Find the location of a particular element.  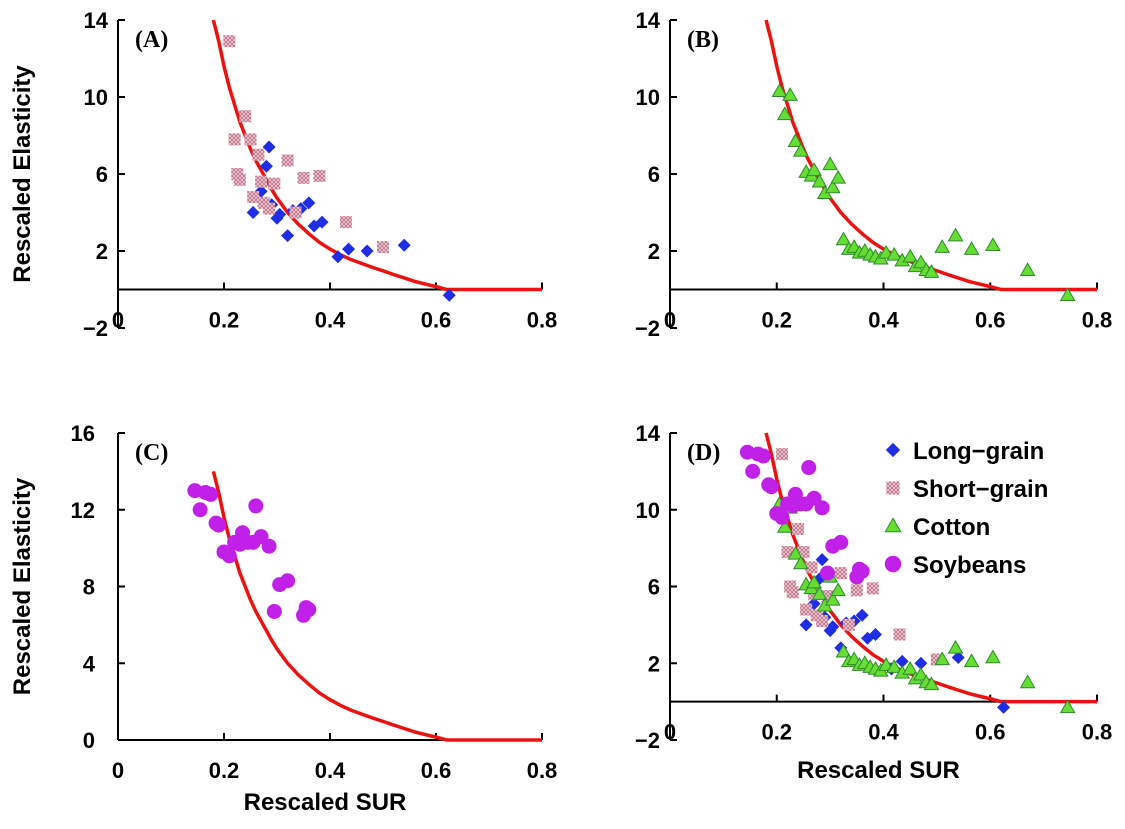

legend-item-short-grain: Short−grain is located at coordinates (967, 489).